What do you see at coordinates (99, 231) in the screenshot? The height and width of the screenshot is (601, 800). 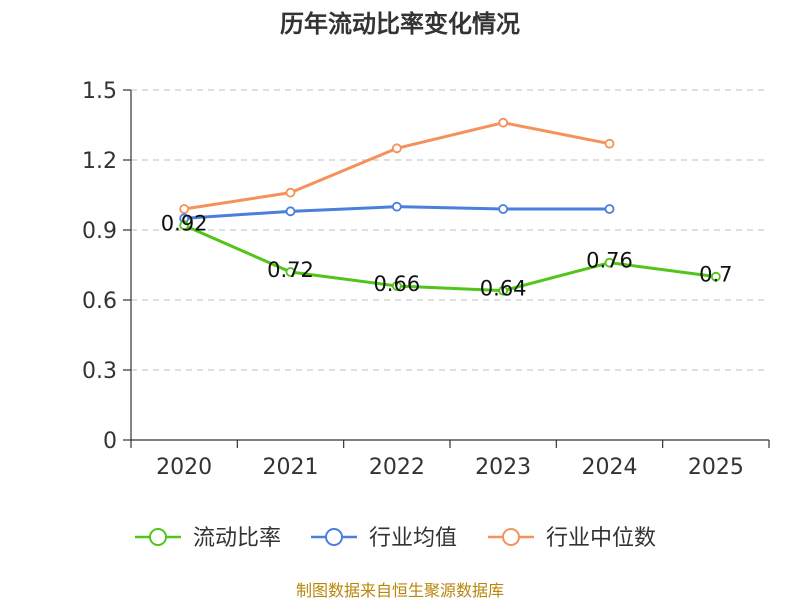 I see `y-tick-label: 0.9` at bounding box center [99, 231].